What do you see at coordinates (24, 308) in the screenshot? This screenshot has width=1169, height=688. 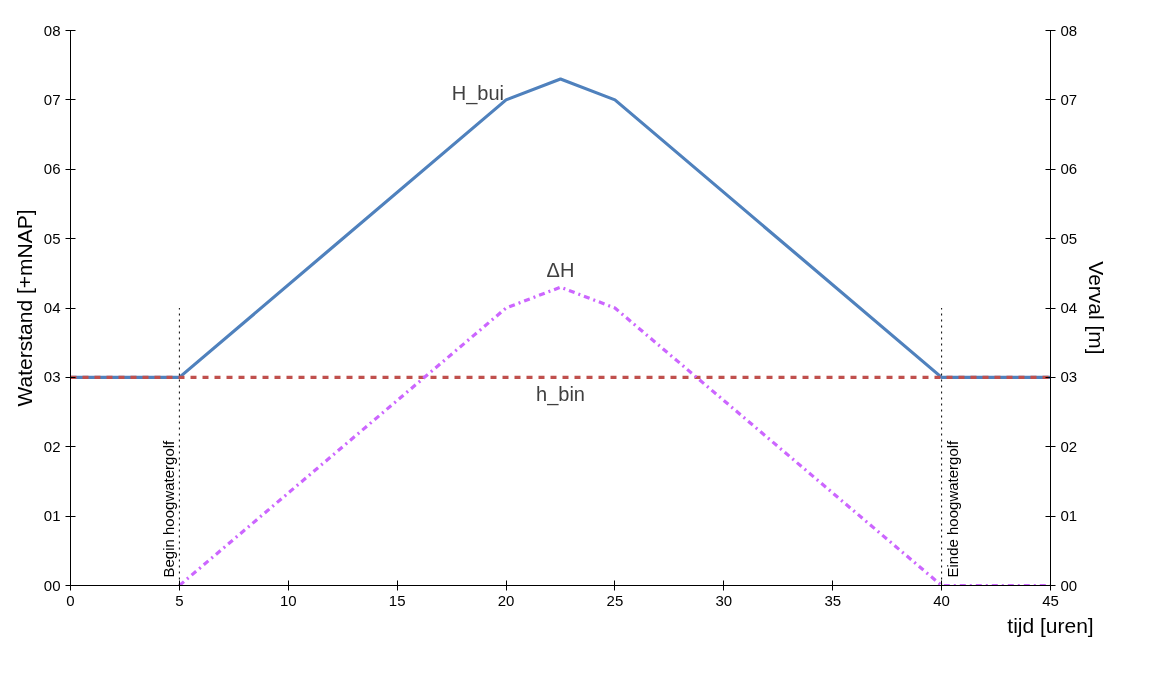 I see `y-axis-title: Waterstand [+mNAP]` at bounding box center [24, 308].